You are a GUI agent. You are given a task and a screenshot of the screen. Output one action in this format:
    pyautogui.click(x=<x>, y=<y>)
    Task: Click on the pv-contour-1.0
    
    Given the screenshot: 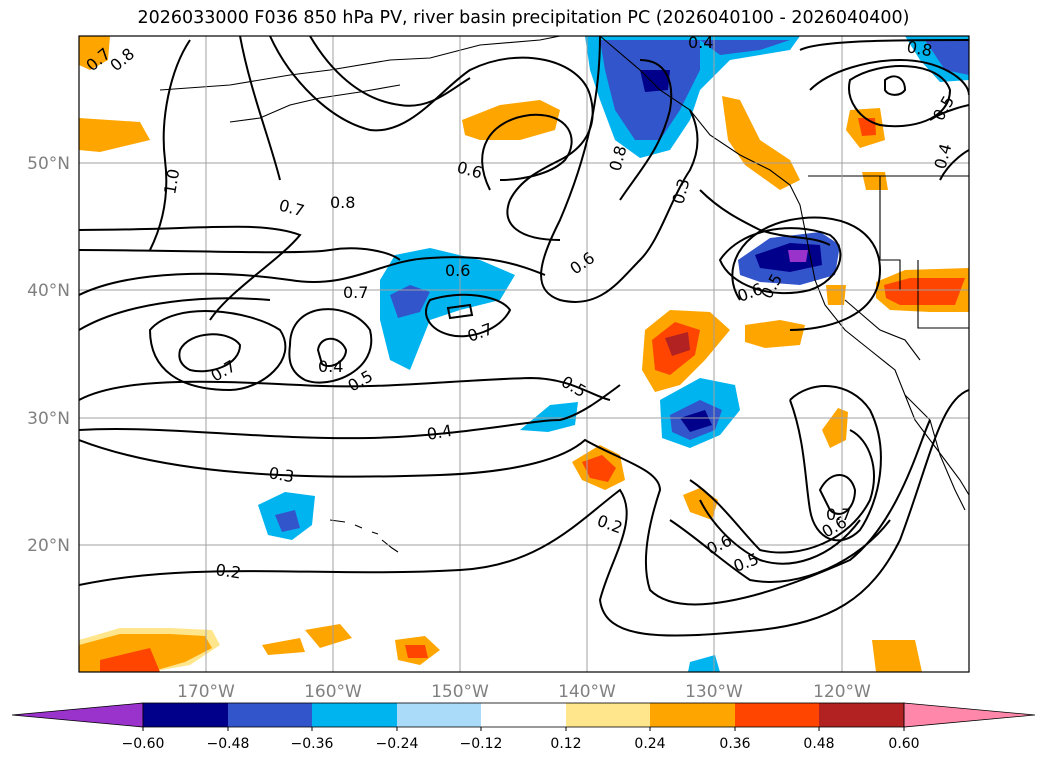 What is the action you would take?
    pyautogui.click(x=170, y=145)
    